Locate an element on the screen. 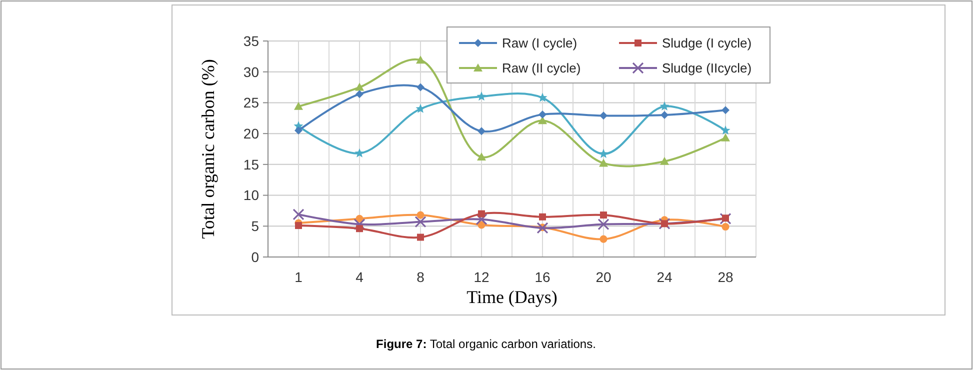 This screenshot has height=370, width=973. legend-label: Sludge (I cycle) is located at coordinates (707, 43).